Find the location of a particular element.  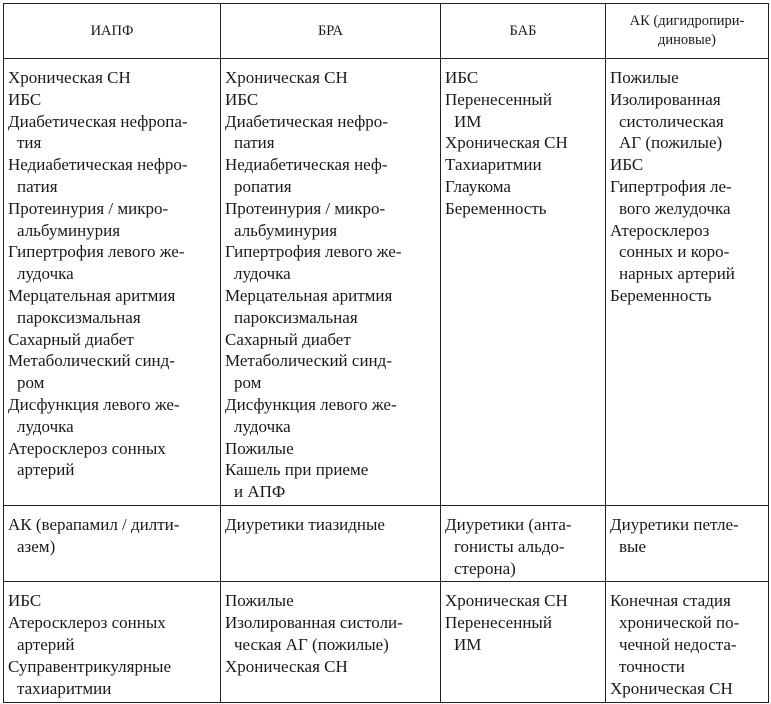

header-text: ИАПФ is located at coordinates (112, 30).